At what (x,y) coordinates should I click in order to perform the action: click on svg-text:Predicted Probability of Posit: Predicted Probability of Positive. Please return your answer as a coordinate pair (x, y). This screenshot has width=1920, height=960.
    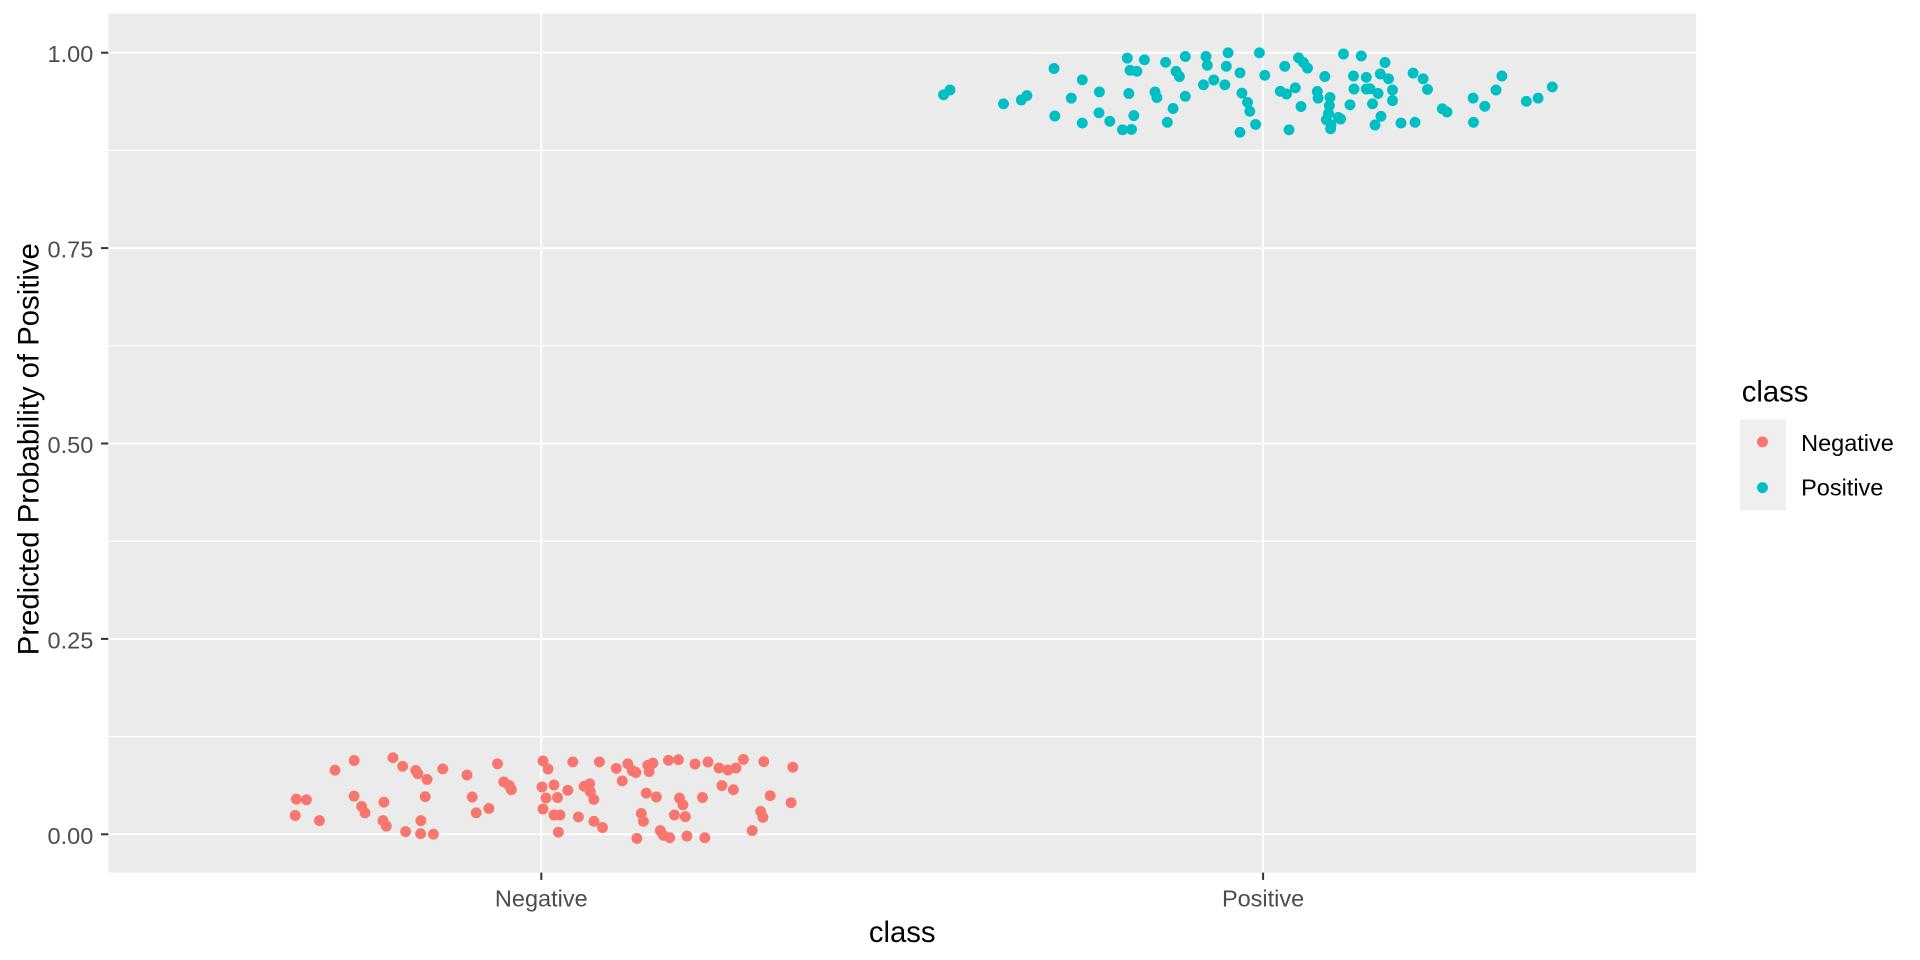
    Looking at the image, I should click on (29, 449).